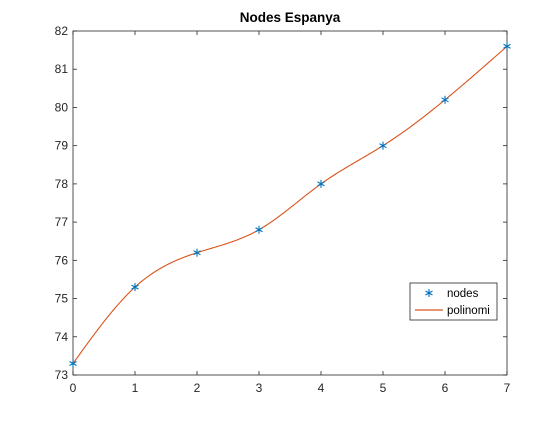 The image size is (560, 425). I want to click on y-tick-label: 82, so click(62, 31).